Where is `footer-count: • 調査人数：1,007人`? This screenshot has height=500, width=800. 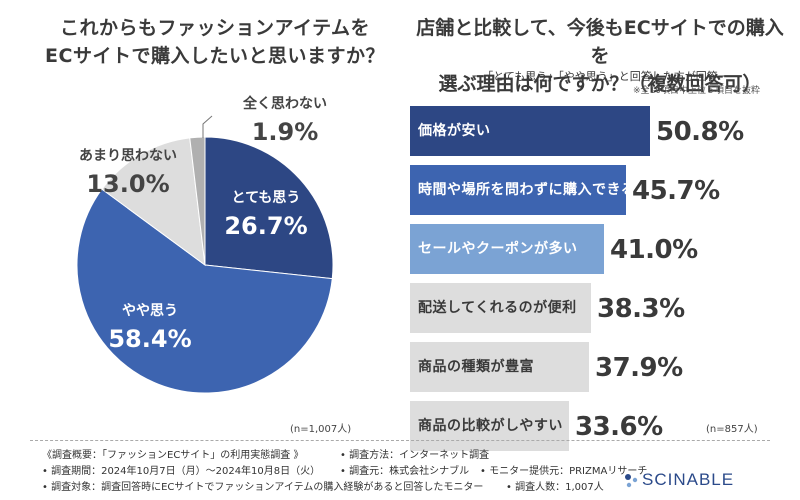
footer-count: • 調査人数：1,007人 is located at coordinates (555, 487).